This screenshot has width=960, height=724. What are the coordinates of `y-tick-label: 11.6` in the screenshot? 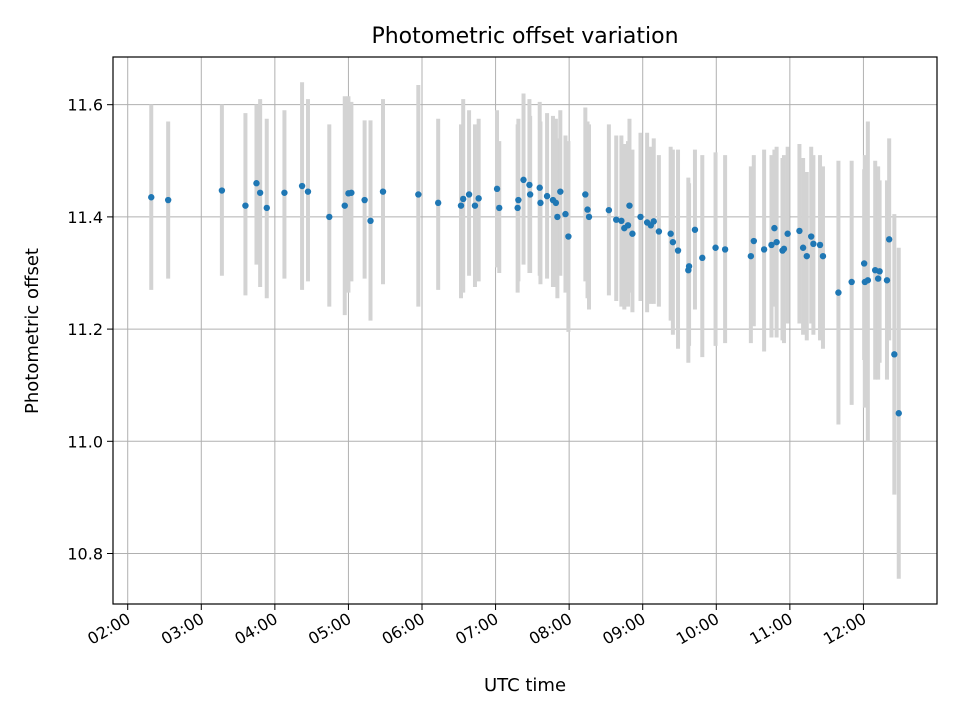 It's located at (85, 105).